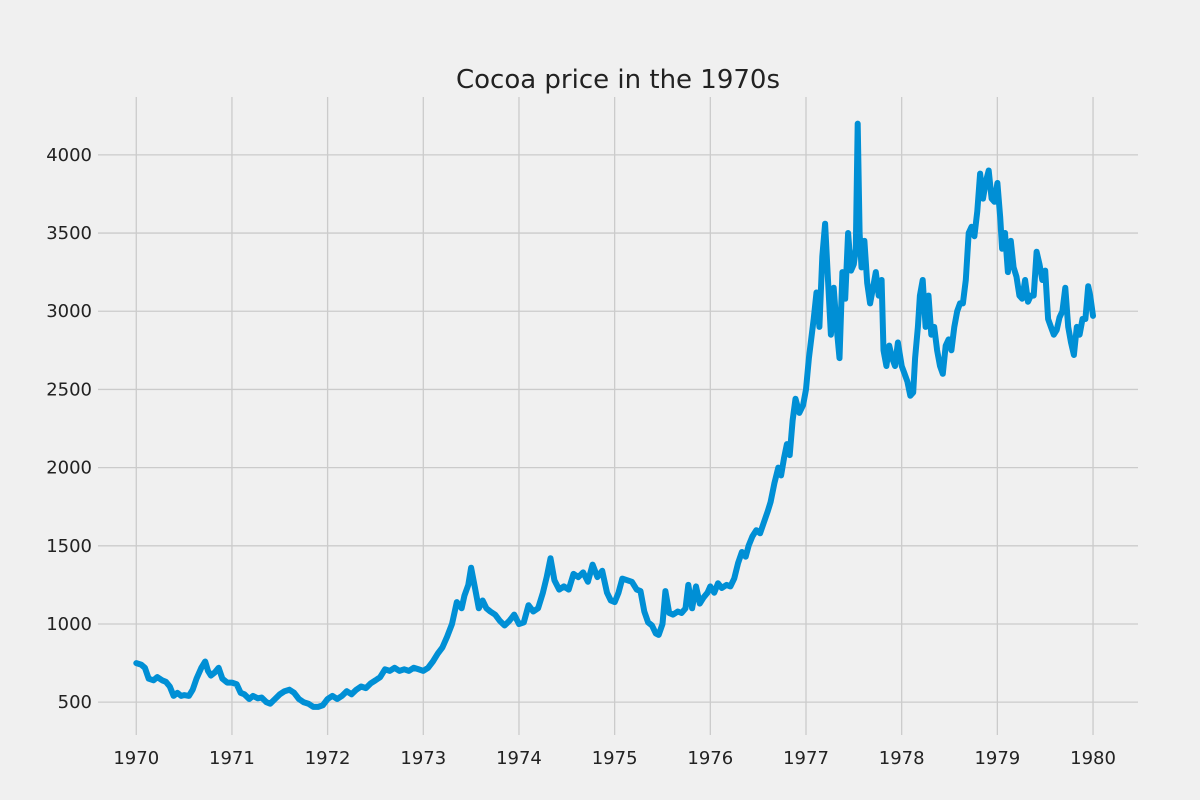 Image resolution: width=1200 pixels, height=800 pixels. I want to click on y-tick-label: 1500, so click(69, 546).